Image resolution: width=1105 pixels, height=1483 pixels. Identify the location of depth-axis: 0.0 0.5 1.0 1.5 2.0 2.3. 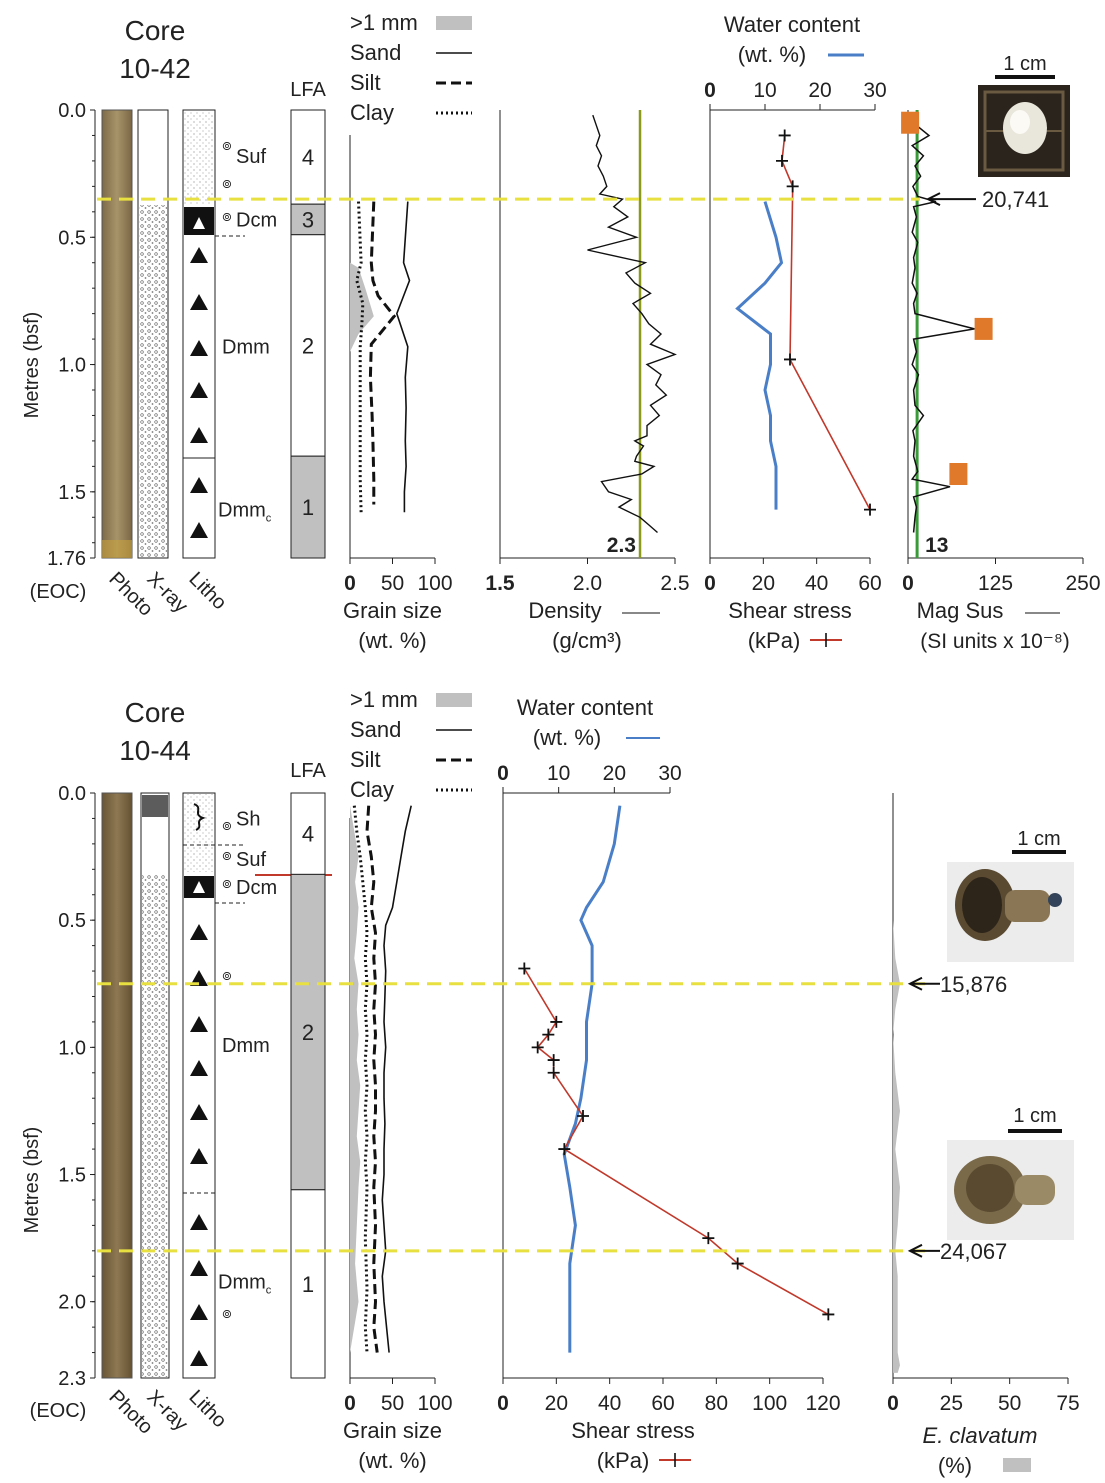
(77, 1086).